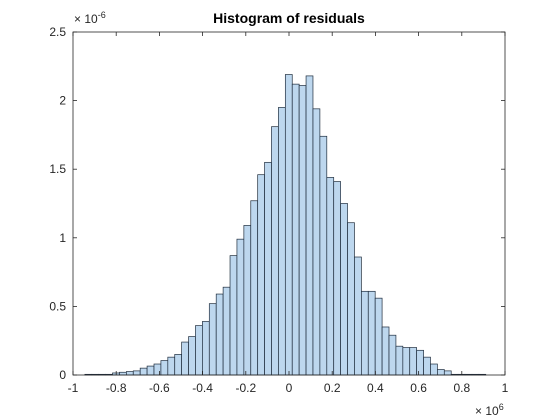  I want to click on x-tick-label: 0.6, so click(418, 388).